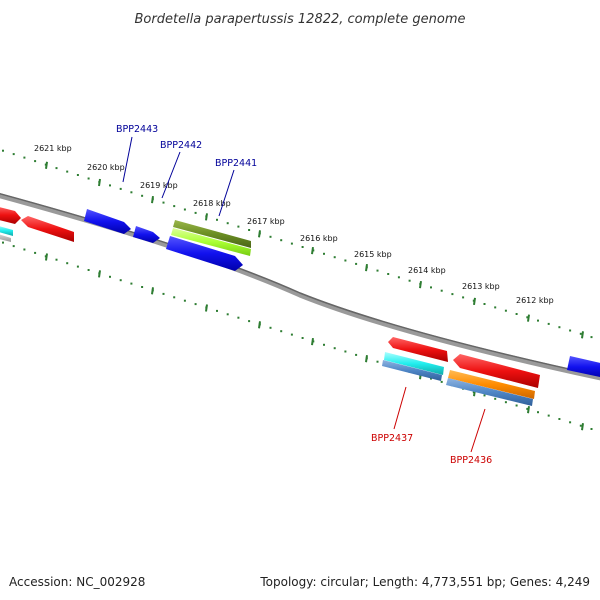 Image resolution: width=600 pixels, height=600 pixels. I want to click on tick-label: 2617 kbp, so click(266, 221).